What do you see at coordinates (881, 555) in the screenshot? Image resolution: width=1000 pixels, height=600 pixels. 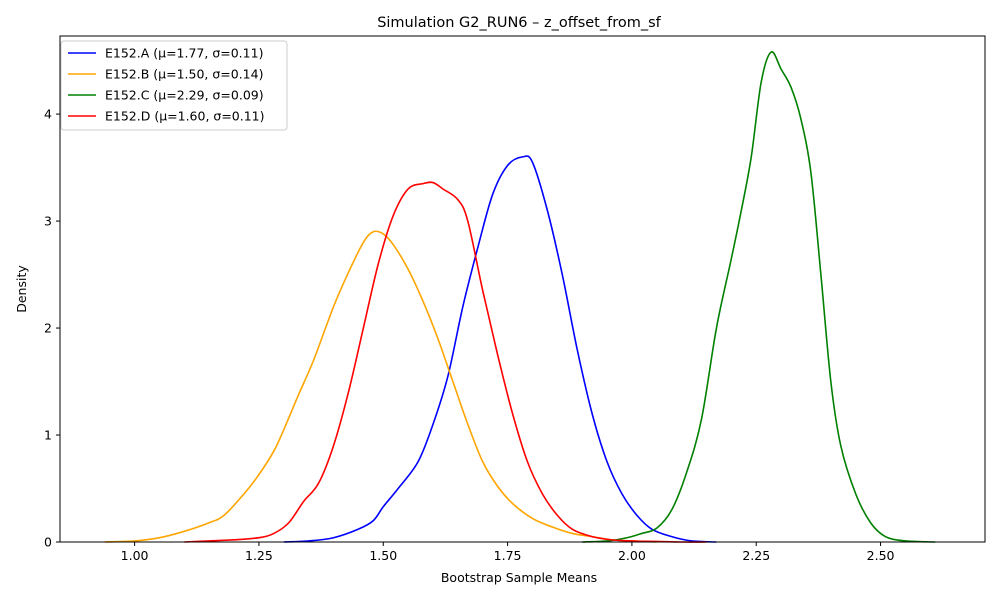 I see `x-tick-label: 2.50` at bounding box center [881, 555].